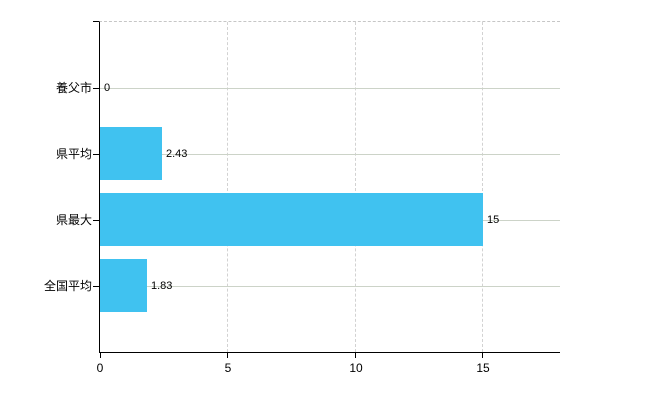  What do you see at coordinates (96, 21) in the screenshot?
I see `y-axis-top-tick` at bounding box center [96, 21].